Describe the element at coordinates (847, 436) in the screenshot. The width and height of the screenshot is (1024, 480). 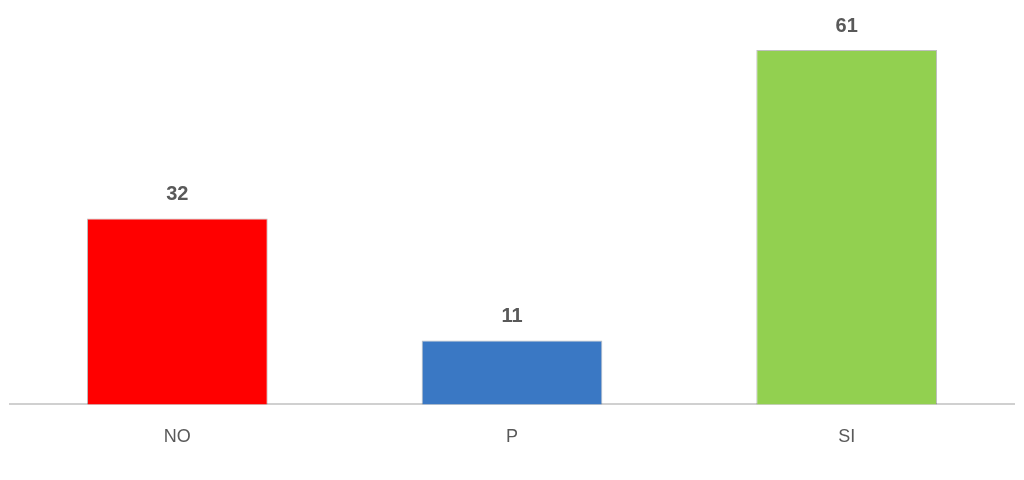
I see `x-tick-label: SI` at that location.